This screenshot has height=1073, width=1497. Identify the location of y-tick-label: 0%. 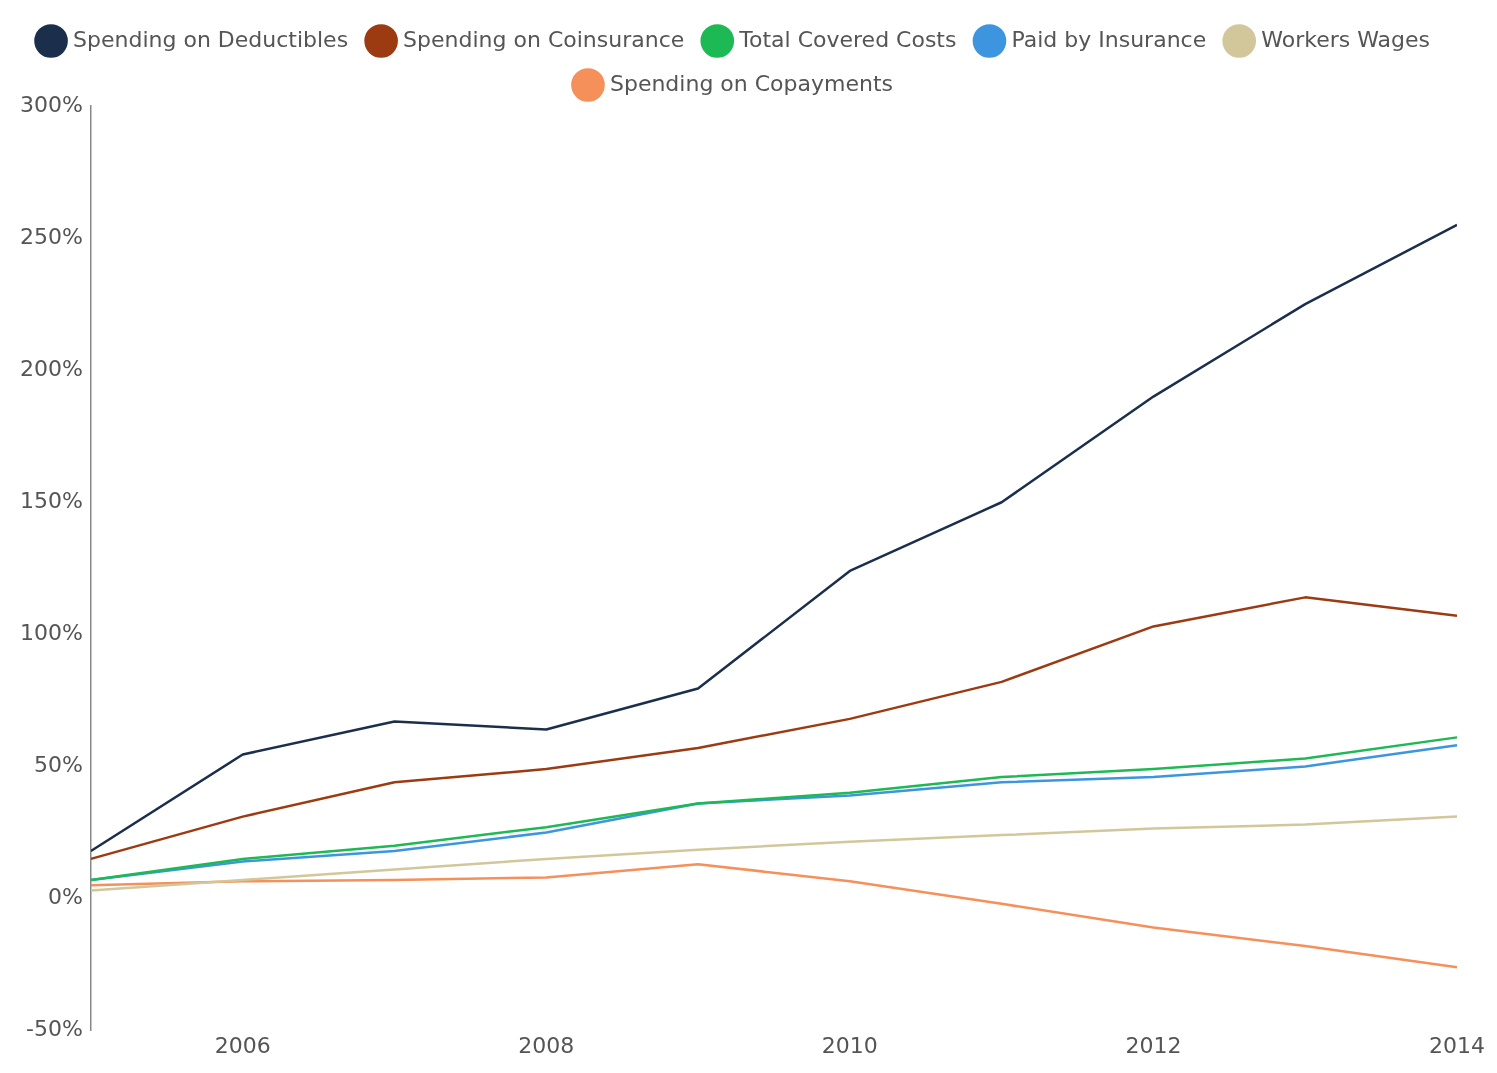
(65, 897).